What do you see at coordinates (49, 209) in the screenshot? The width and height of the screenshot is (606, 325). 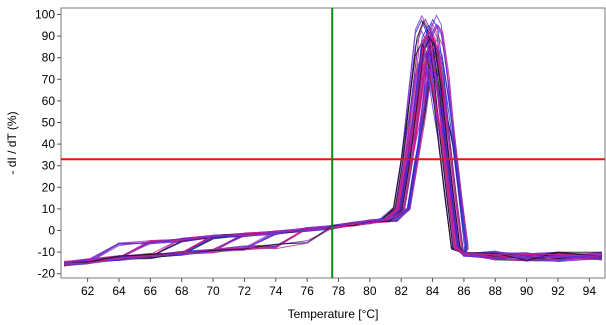 I see `y-tick-label: 10` at bounding box center [49, 209].